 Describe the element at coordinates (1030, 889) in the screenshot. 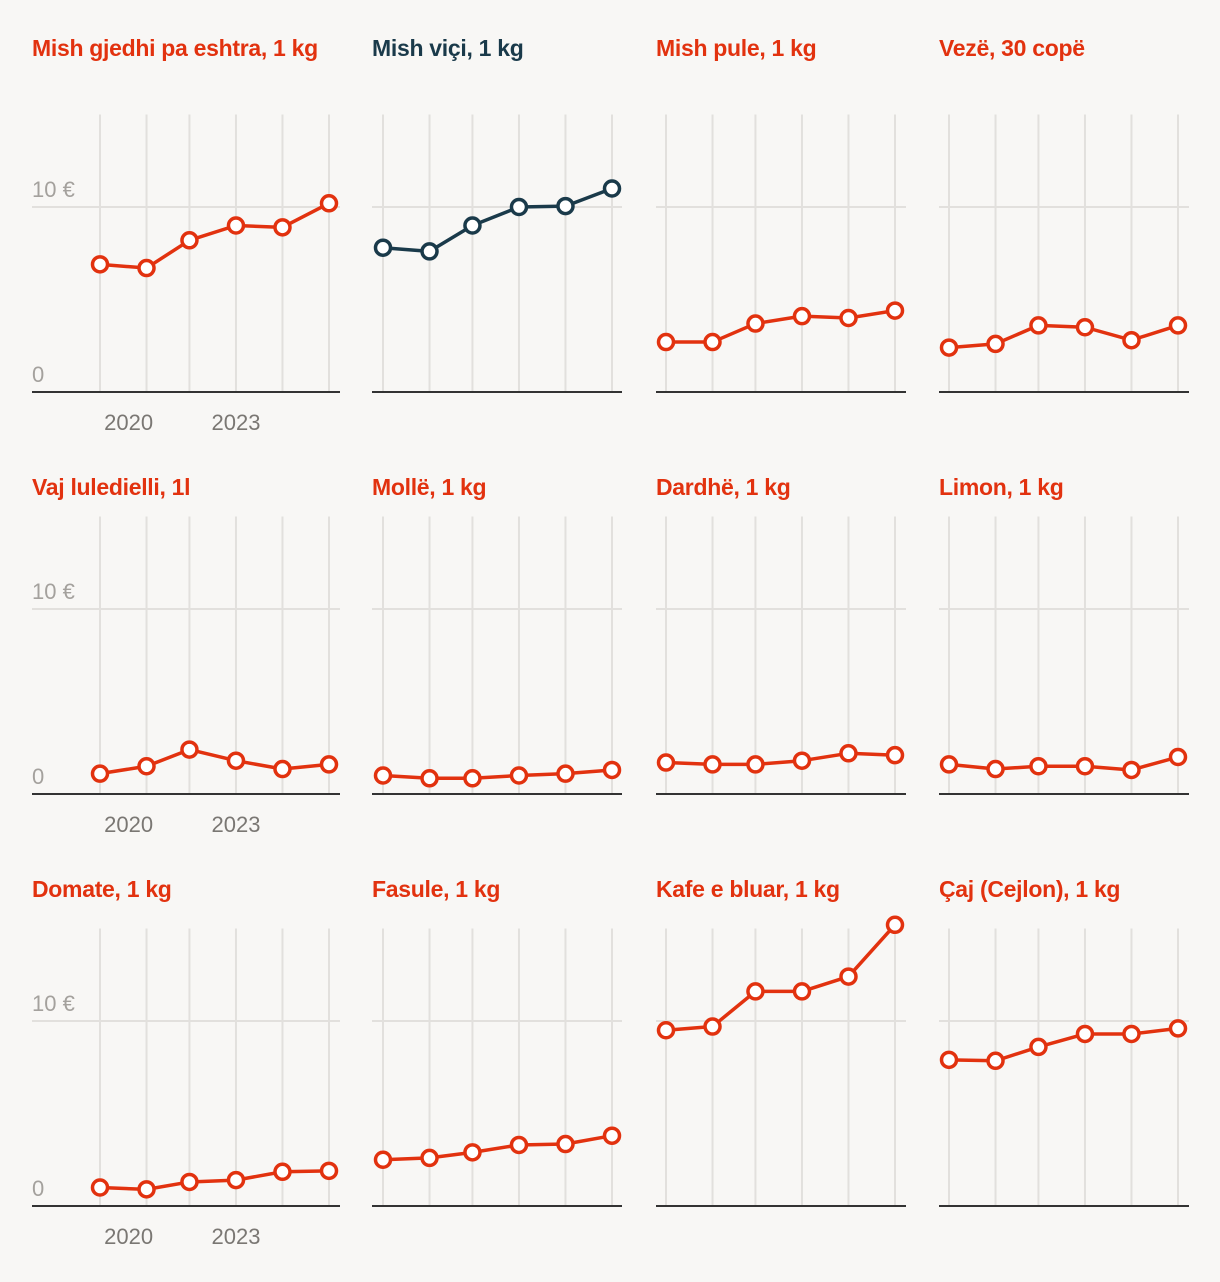

I see `panel-title: Çaj (Cejlon), 1 kg` at that location.